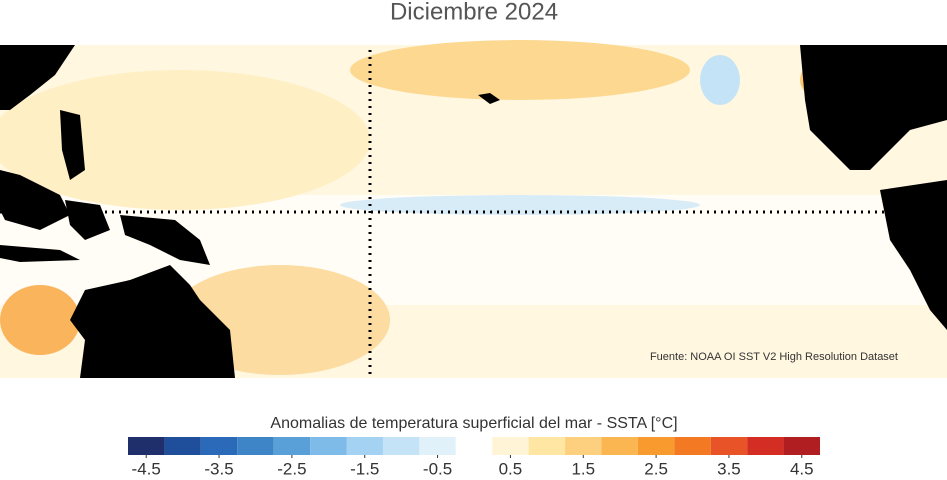  I want to click on colorbar: -4.5 -3.5 -2.5 -1.5 -0.5 0.5 1.5 2.5 3.5 4.5, so click(474, 457).